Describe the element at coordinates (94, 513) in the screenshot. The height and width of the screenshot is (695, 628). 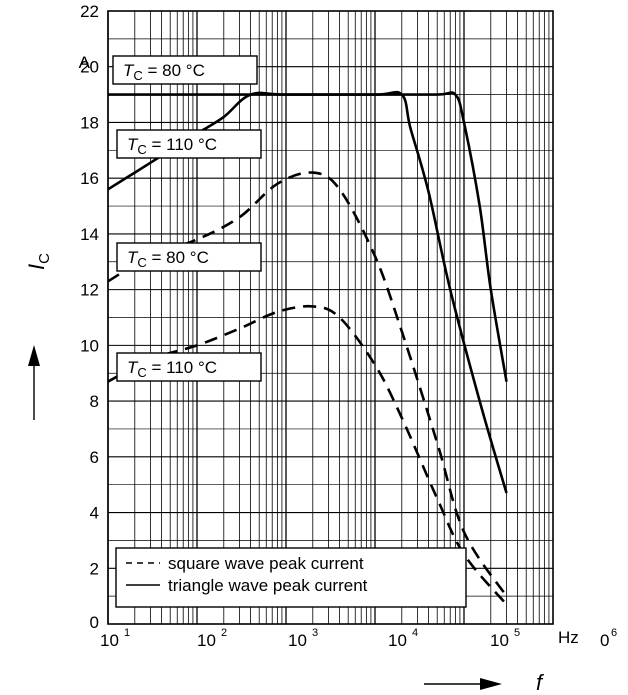
I see `y-tick-label: 4` at that location.